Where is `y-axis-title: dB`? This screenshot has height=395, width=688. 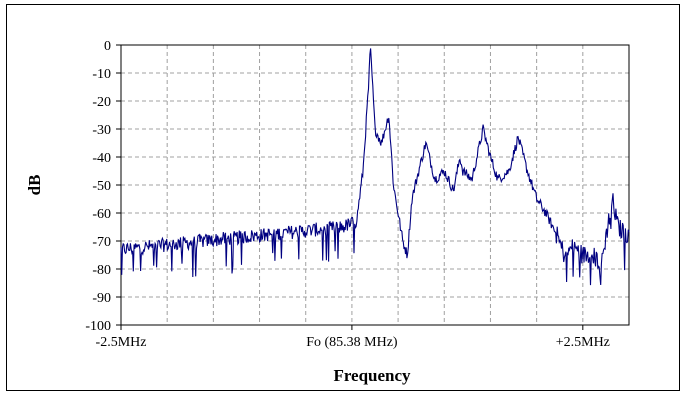
y-axis-title: dB is located at coordinates (34, 185).